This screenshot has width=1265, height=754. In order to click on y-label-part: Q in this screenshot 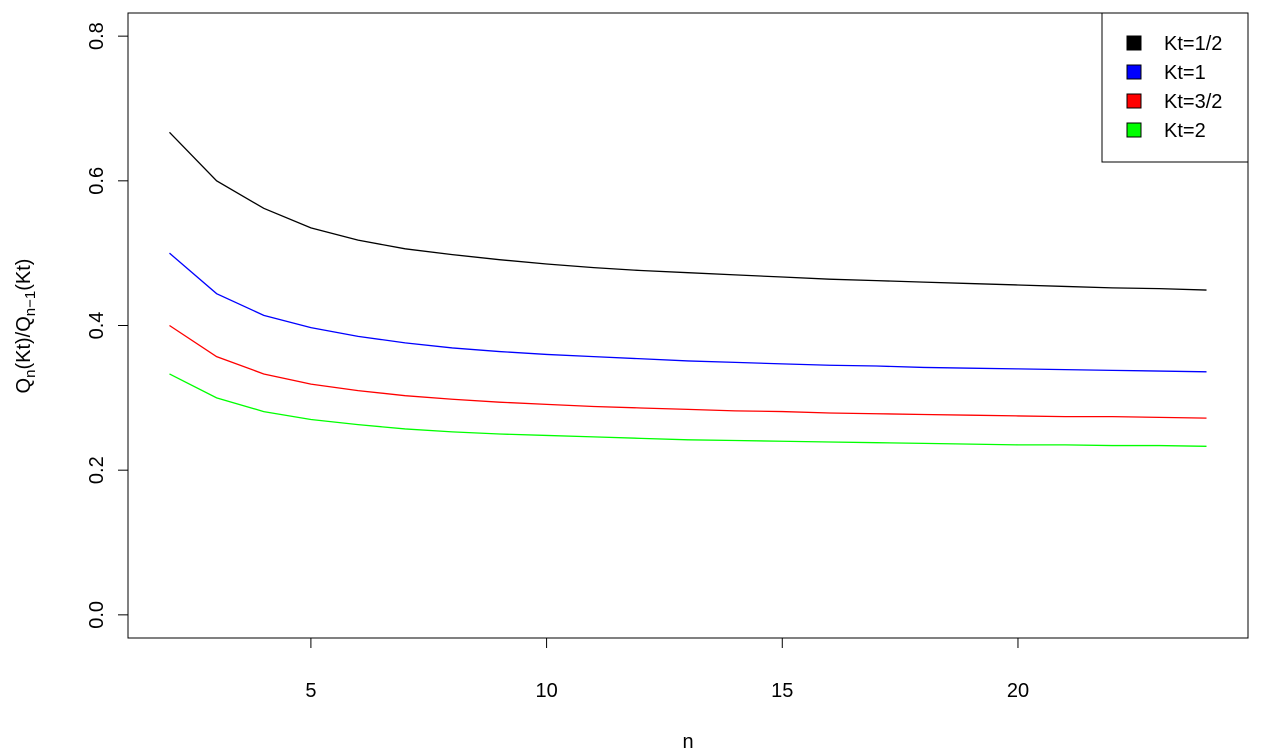, I will do `click(24, 386)`.